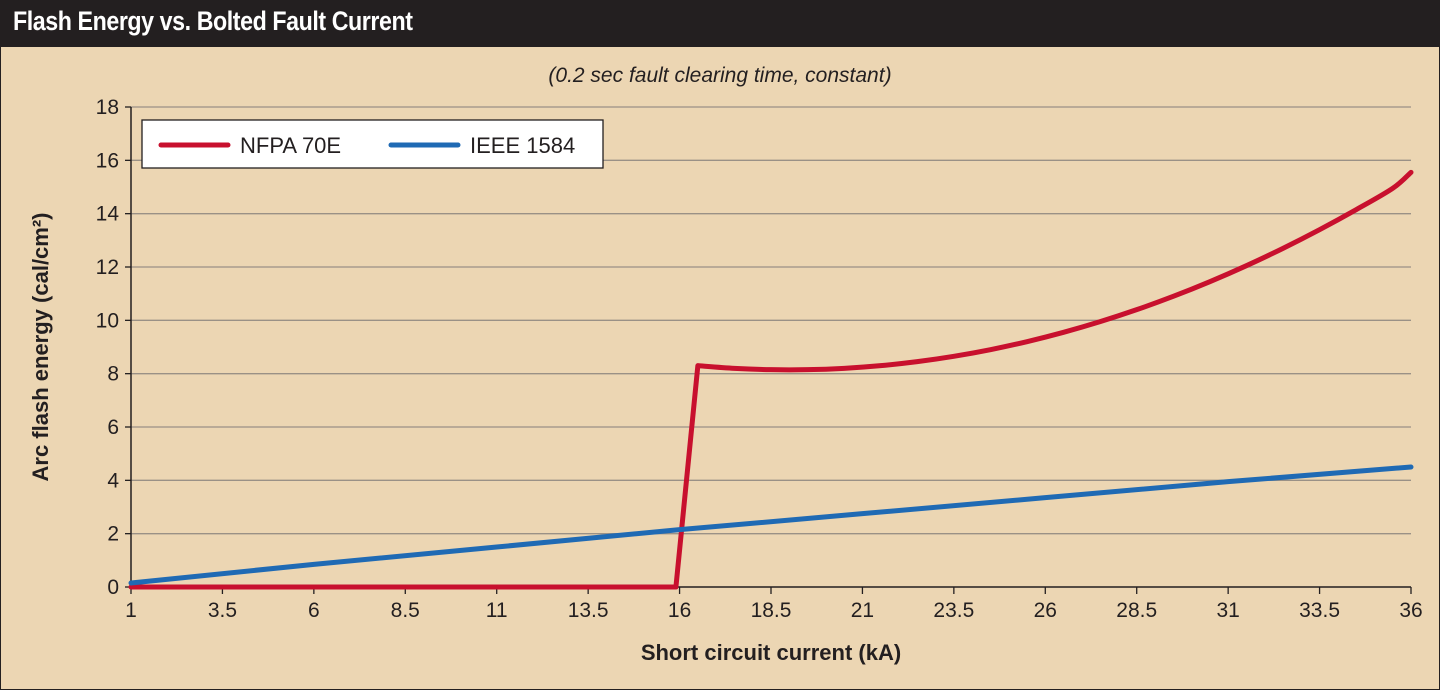 The width and height of the screenshot is (1440, 690). Describe the element at coordinates (771, 652) in the screenshot. I see `x-axis-title: Short circuit current (kA)` at that location.